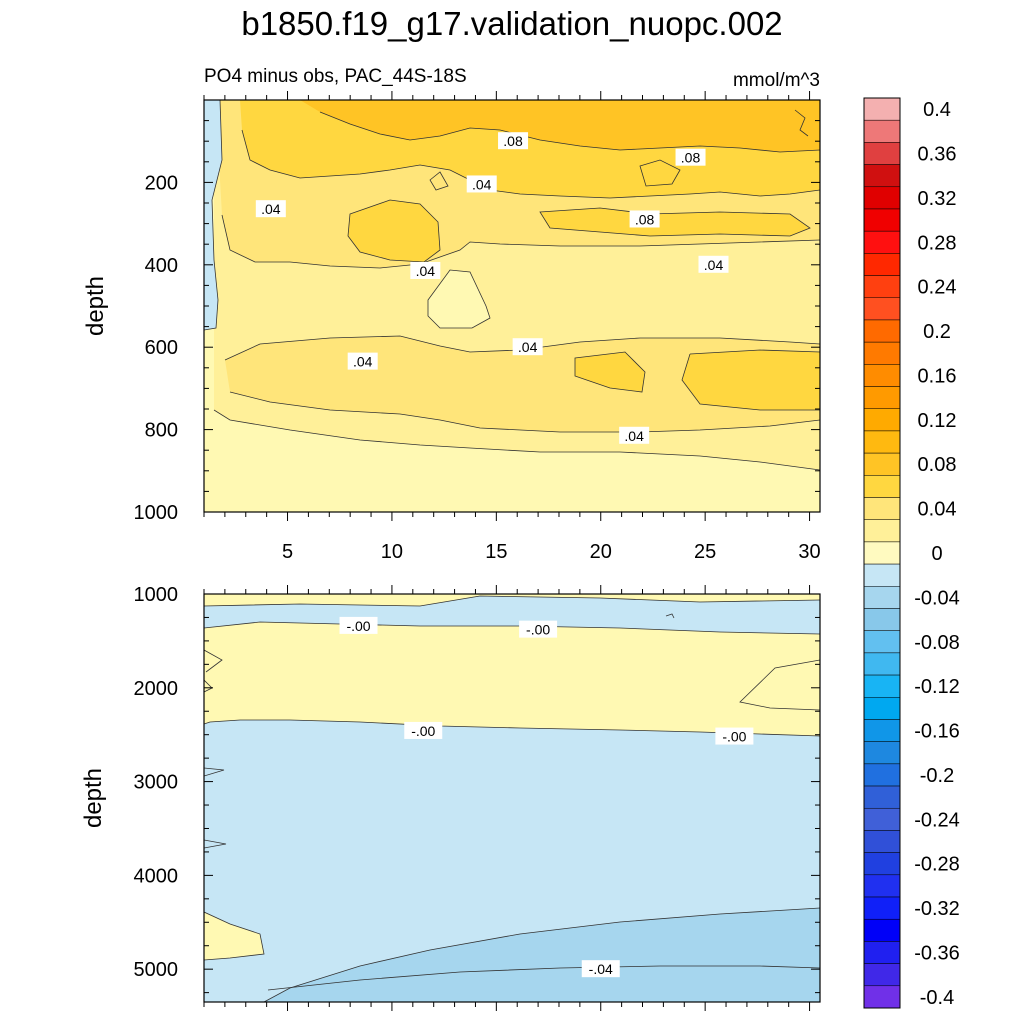 The image size is (1024, 1029). I want to click on xtick-label: 5, so click(287, 552).